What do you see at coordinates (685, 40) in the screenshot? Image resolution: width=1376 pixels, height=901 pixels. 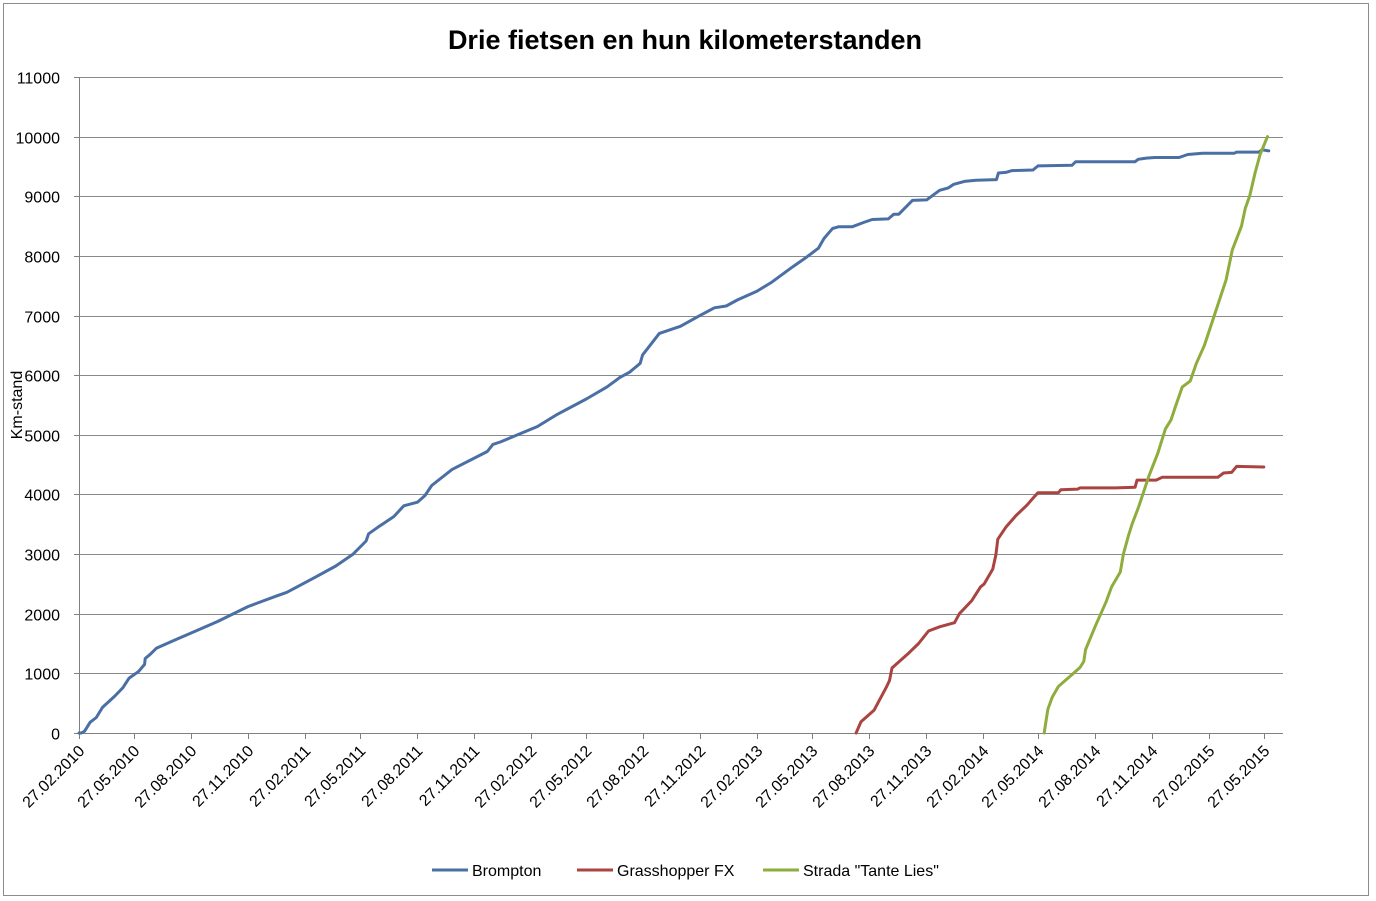 I see `chart-title: Drie fietsen en hun kilometerstanden` at bounding box center [685, 40].